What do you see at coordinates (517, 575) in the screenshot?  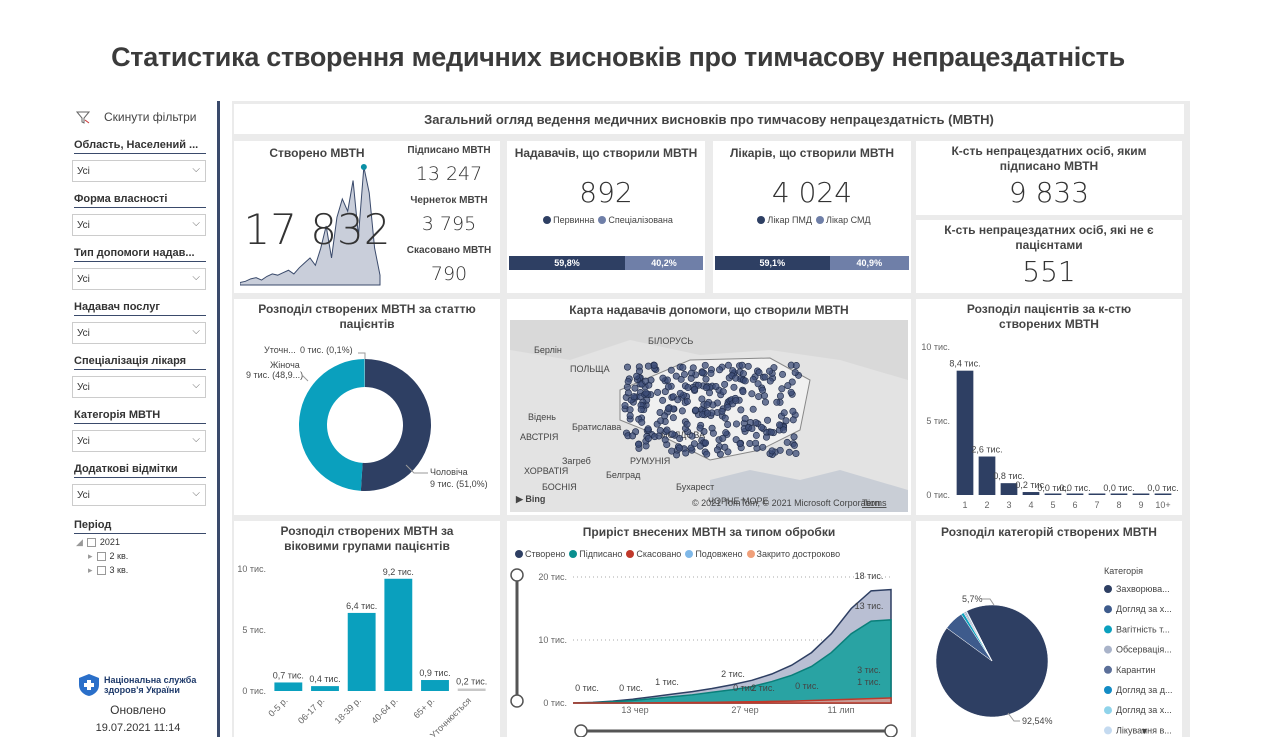 I see `y-slider-handle-top` at bounding box center [517, 575].